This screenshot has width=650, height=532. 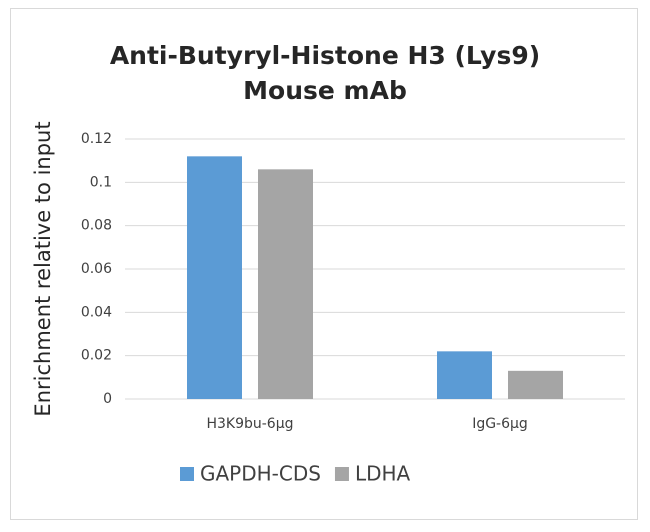 I want to click on y-tick-label: 0.1, so click(x=101, y=182).